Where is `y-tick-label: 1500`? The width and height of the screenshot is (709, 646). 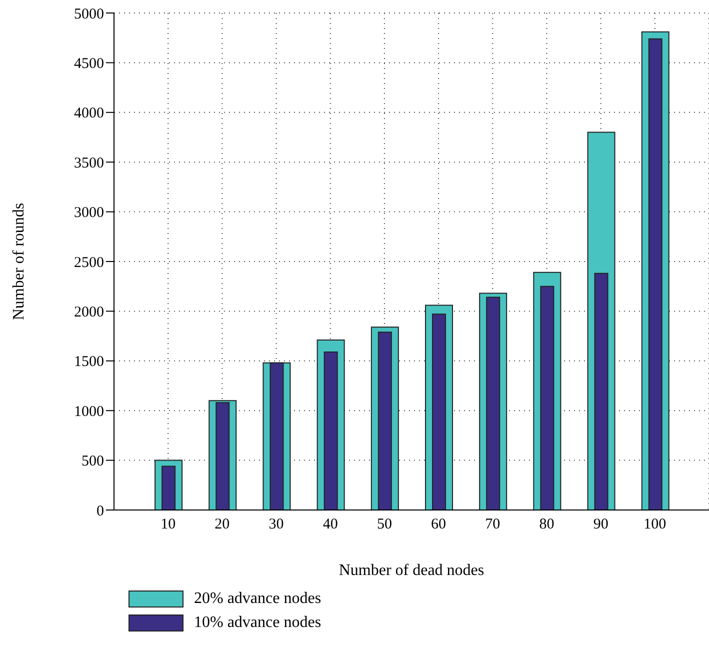 y-tick-label: 1500 is located at coordinates (89, 362).